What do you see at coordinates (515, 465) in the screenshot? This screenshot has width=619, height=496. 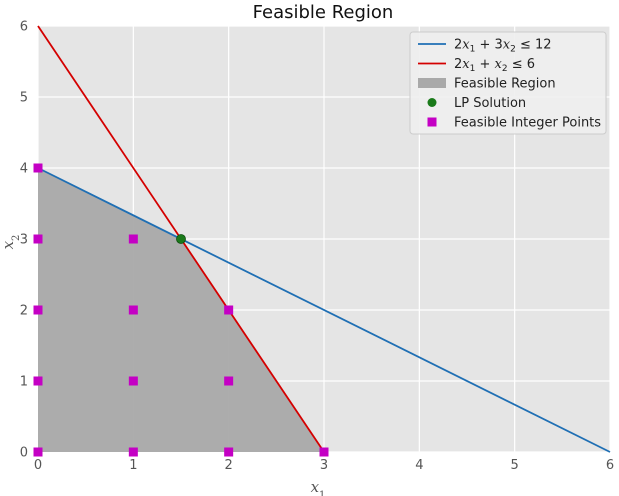 I see `x-tick-label: 5` at bounding box center [515, 465].